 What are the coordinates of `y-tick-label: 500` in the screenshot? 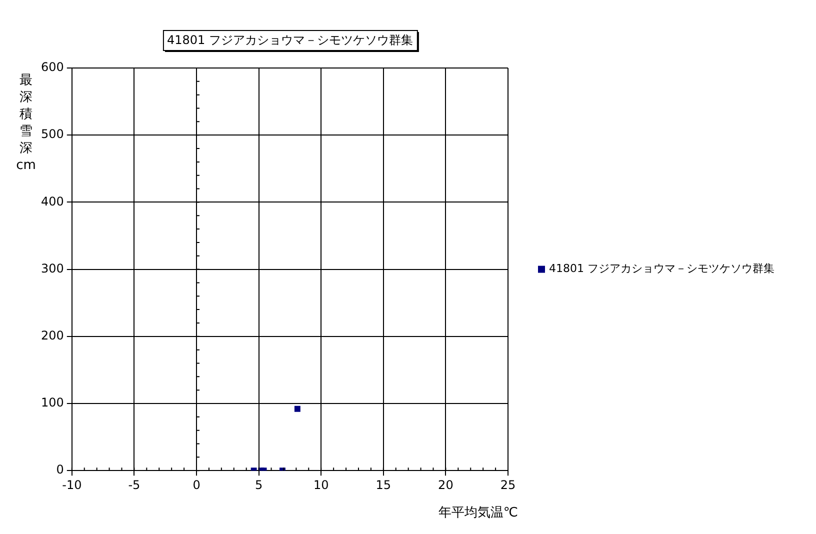 It's located at (52, 134).